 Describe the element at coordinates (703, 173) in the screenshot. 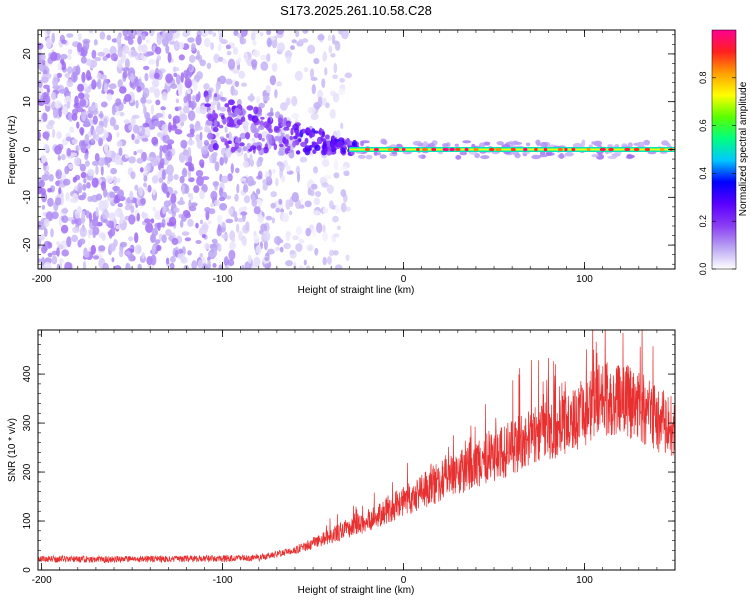

I see `colorbar-tick-label: 0.4` at that location.